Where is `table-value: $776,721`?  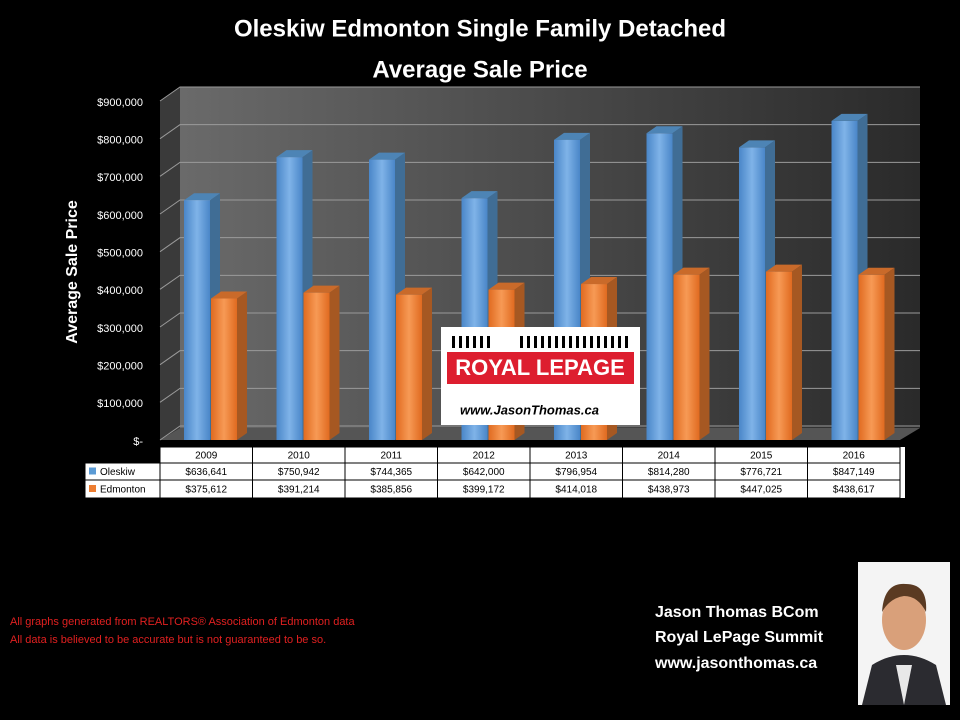 table-value: $776,721 is located at coordinates (761, 472).